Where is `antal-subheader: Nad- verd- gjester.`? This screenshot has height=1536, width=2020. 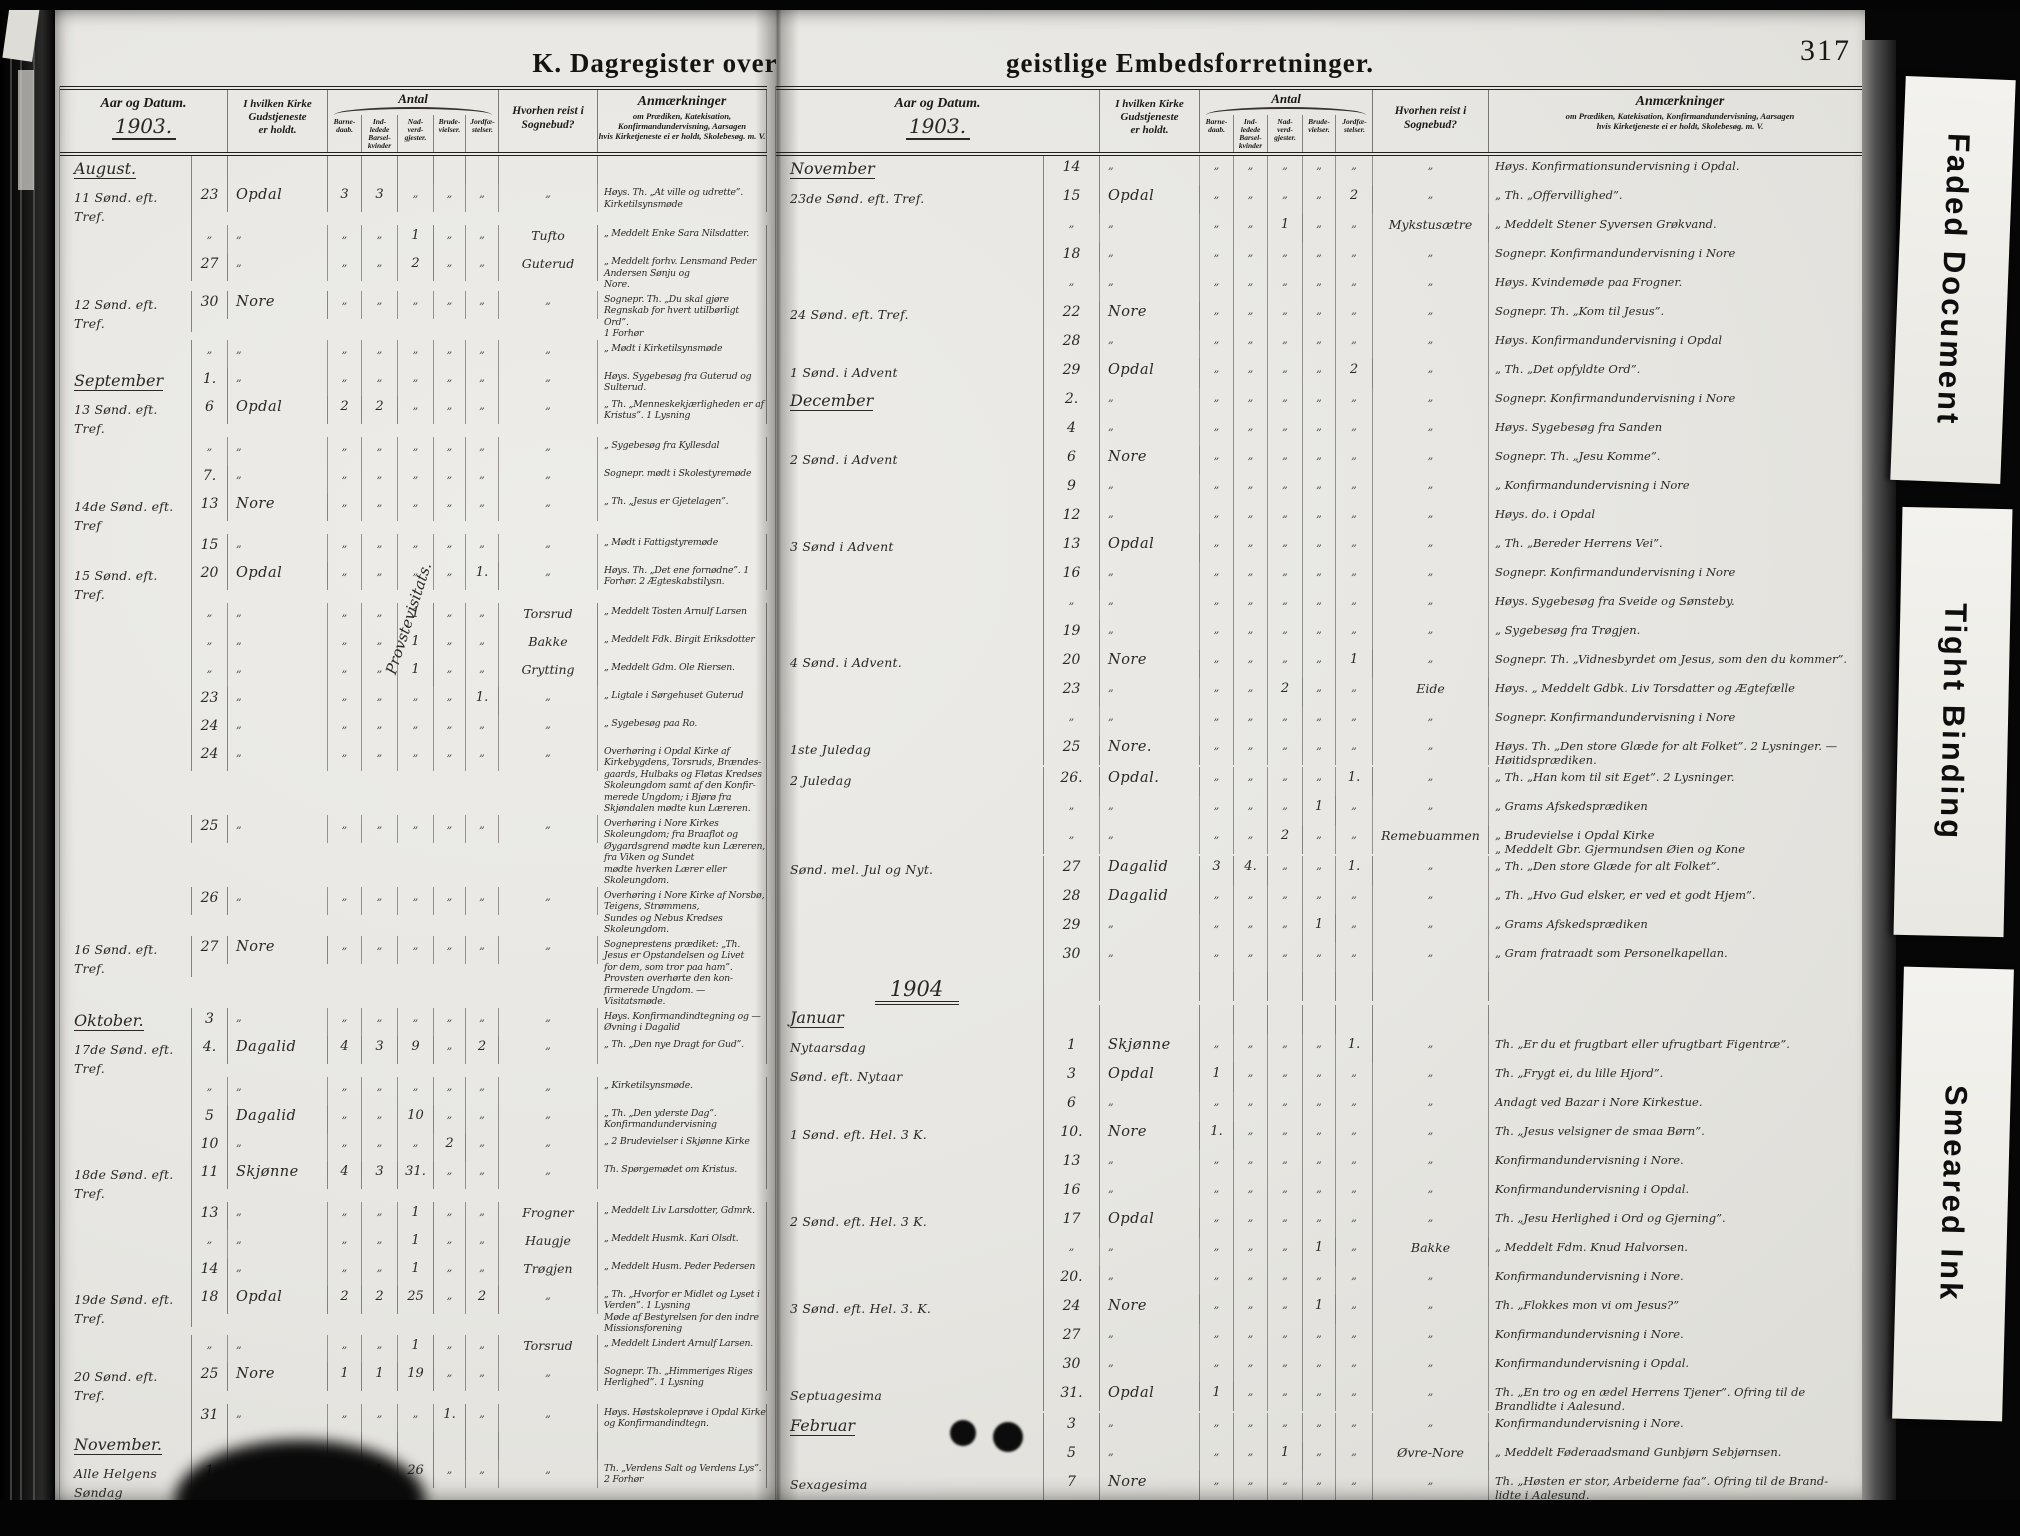
antal-subheader: Nad- verd- gjester. is located at coordinates (416, 133).